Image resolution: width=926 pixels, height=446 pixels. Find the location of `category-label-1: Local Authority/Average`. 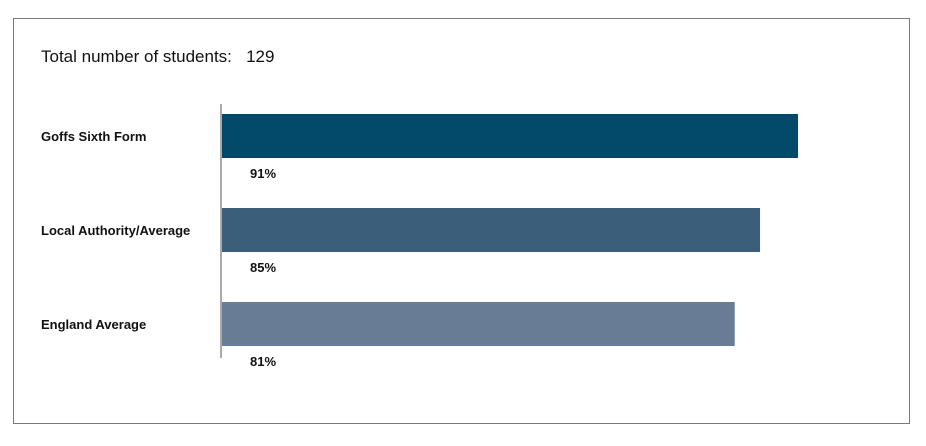

category-label-1: Local Authority/Average is located at coordinates (115, 230).